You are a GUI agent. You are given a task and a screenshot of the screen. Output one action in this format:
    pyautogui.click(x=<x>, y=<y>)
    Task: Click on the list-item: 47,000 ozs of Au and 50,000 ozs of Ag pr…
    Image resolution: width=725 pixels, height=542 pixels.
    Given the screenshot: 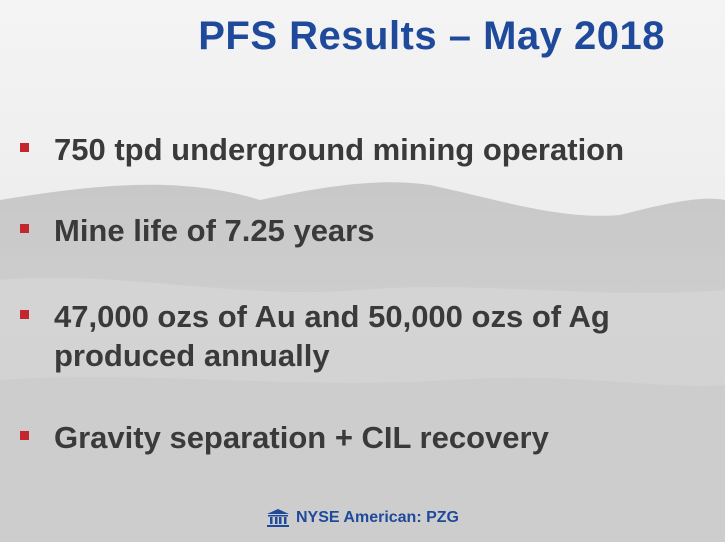 What is the action you would take?
    pyautogui.click(x=357, y=336)
    